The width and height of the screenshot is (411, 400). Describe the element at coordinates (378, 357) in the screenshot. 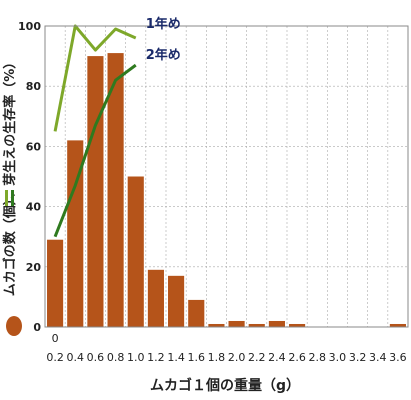

I see `x-tick-label: 3.4` at that location.